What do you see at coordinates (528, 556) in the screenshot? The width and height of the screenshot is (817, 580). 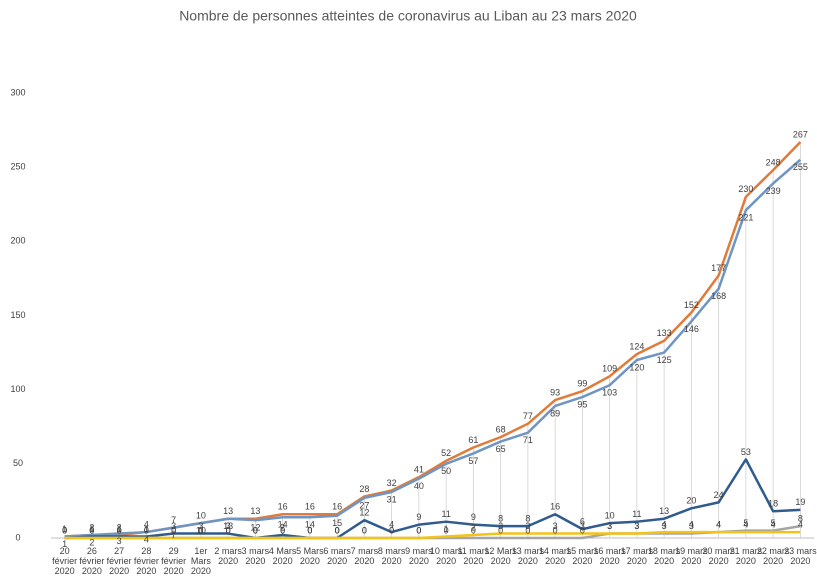 I see `x-tick-label: 13 mars 2020` at bounding box center [528, 556].